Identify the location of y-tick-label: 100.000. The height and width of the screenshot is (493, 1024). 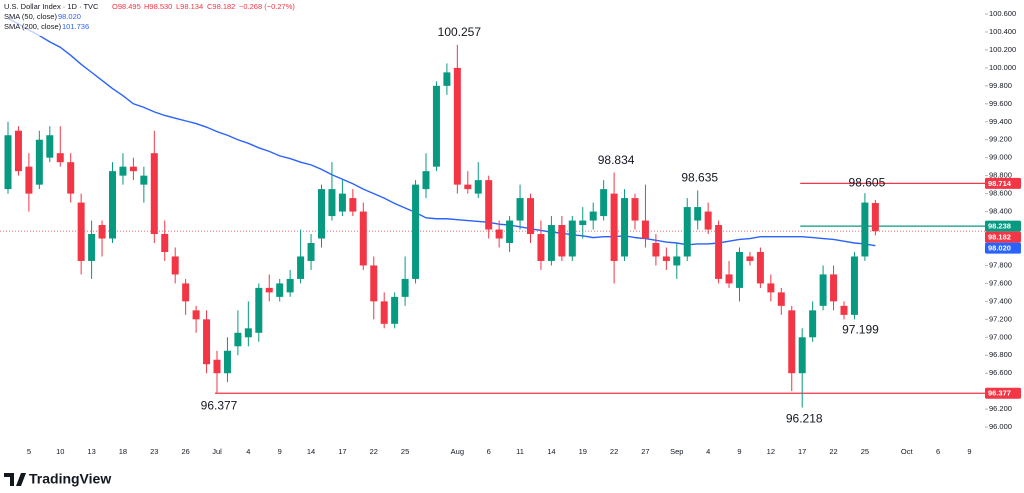
(1002, 67).